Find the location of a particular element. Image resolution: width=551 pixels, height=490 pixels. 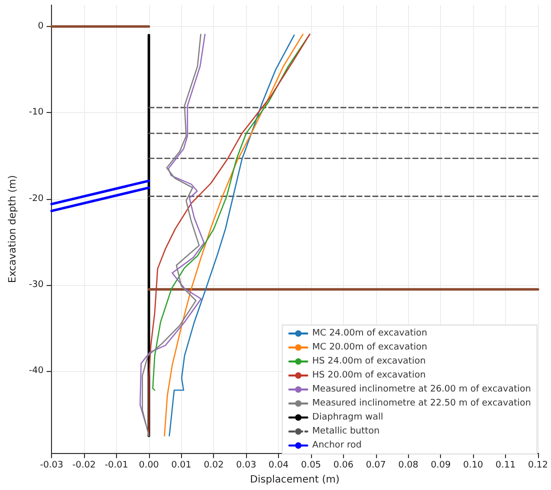

x-tick-label: 0.10 is located at coordinates (473, 465).